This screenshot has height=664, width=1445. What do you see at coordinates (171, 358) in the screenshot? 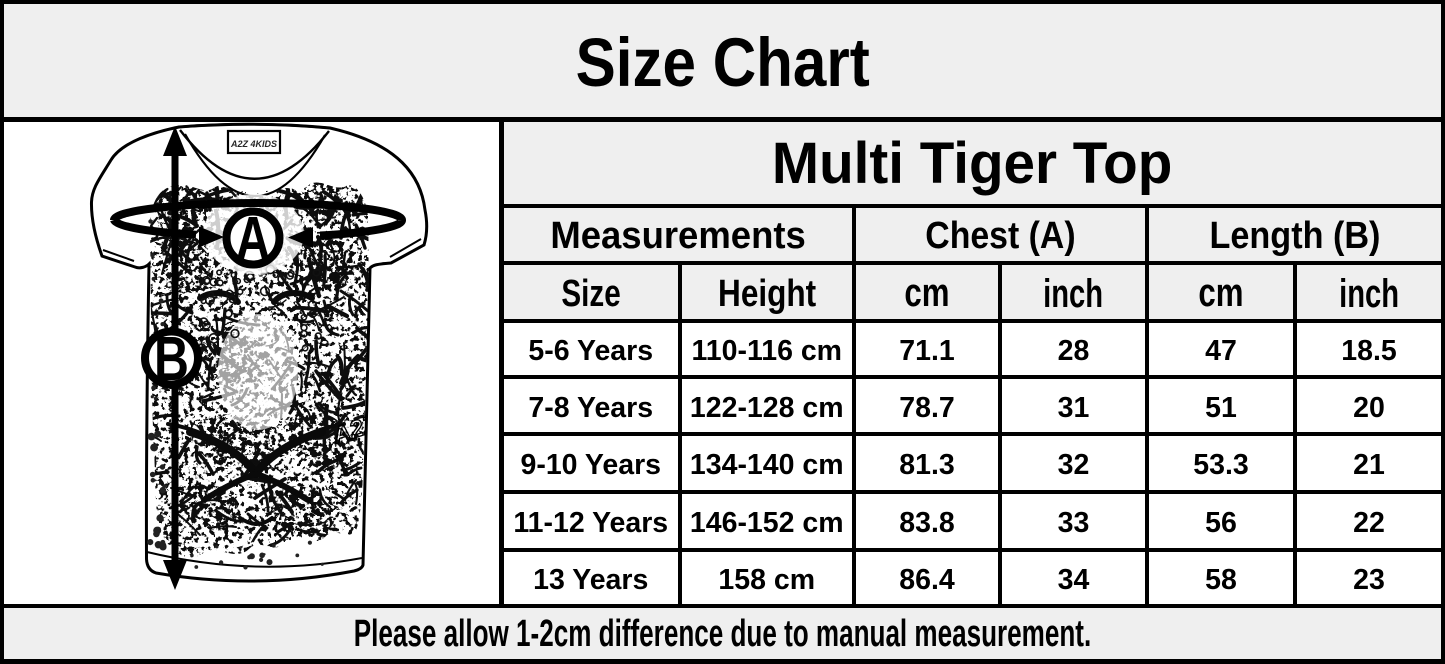
I see `svg-text: B` at bounding box center [171, 358].